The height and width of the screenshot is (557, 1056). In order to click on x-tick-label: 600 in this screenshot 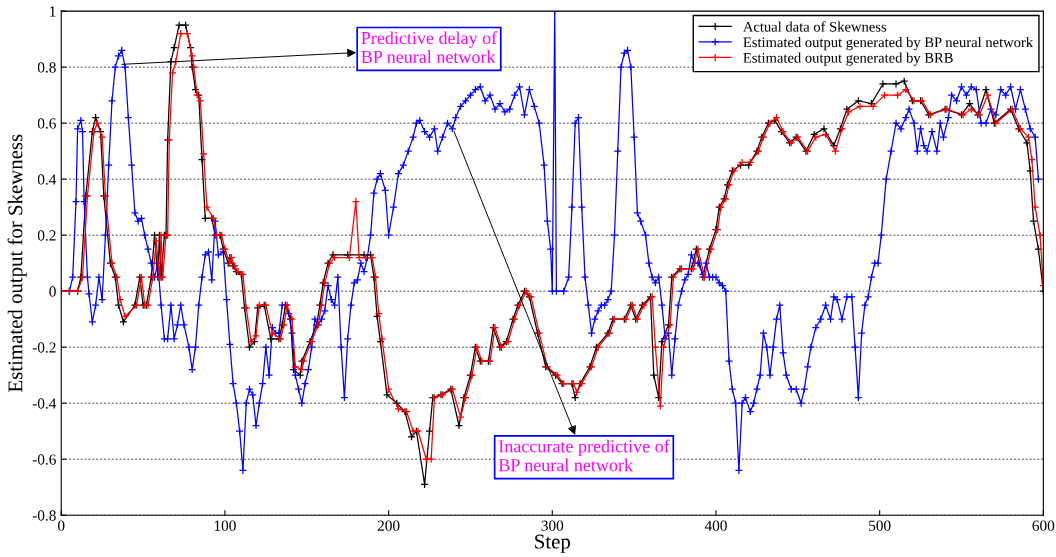, I will do `click(1043, 525)`.